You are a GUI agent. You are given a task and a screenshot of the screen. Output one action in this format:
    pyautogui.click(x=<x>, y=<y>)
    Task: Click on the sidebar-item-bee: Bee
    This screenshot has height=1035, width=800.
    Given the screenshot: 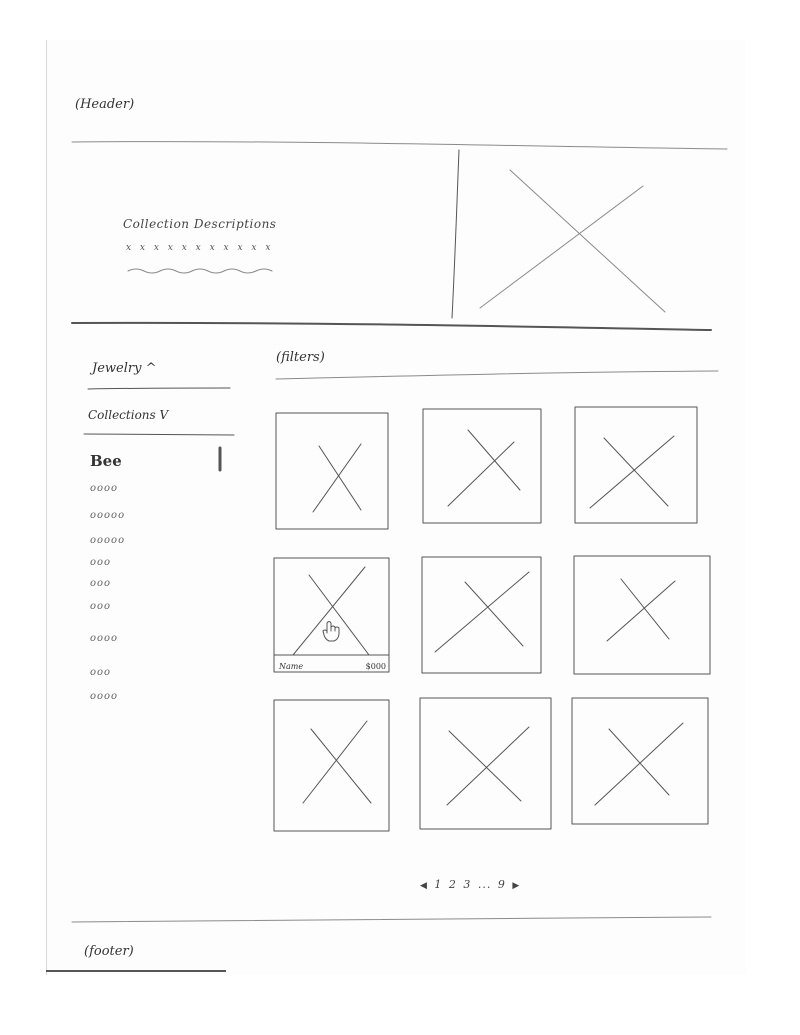 What is the action you would take?
    pyautogui.click(x=106, y=461)
    